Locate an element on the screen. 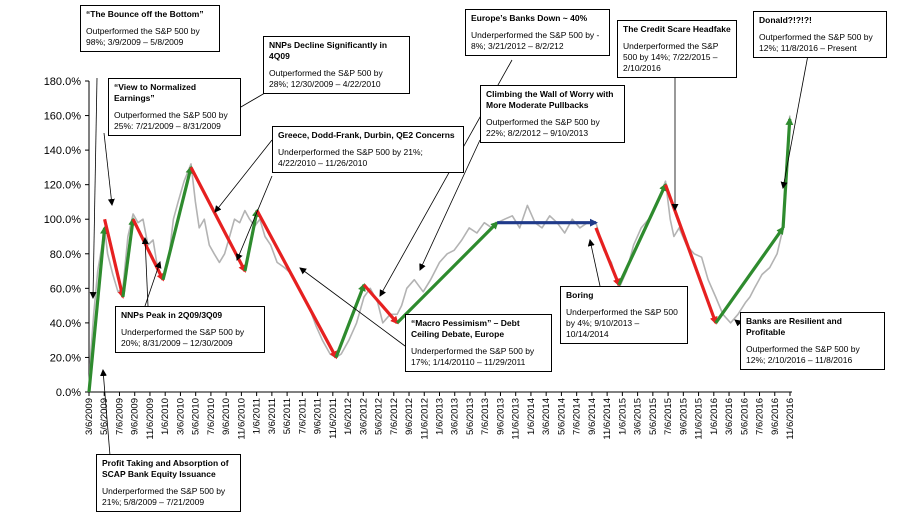  x-tick-label: 7/6/2014 is located at coordinates (577, 416).